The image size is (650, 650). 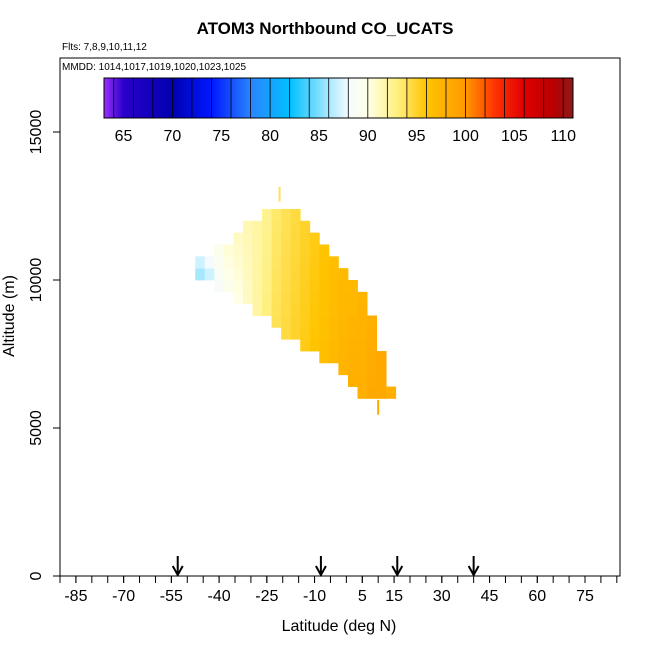 What do you see at coordinates (36, 280) in the screenshot?
I see `y-tick-label: 10000` at bounding box center [36, 280].